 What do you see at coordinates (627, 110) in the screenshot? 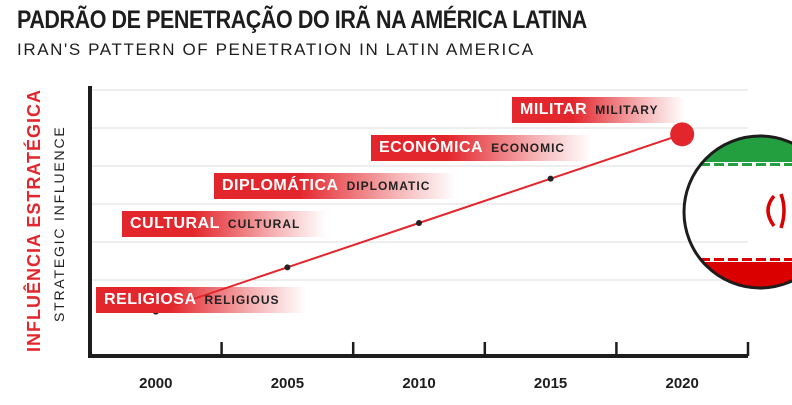
I see `stage-label-en: MILITARY` at bounding box center [627, 110].